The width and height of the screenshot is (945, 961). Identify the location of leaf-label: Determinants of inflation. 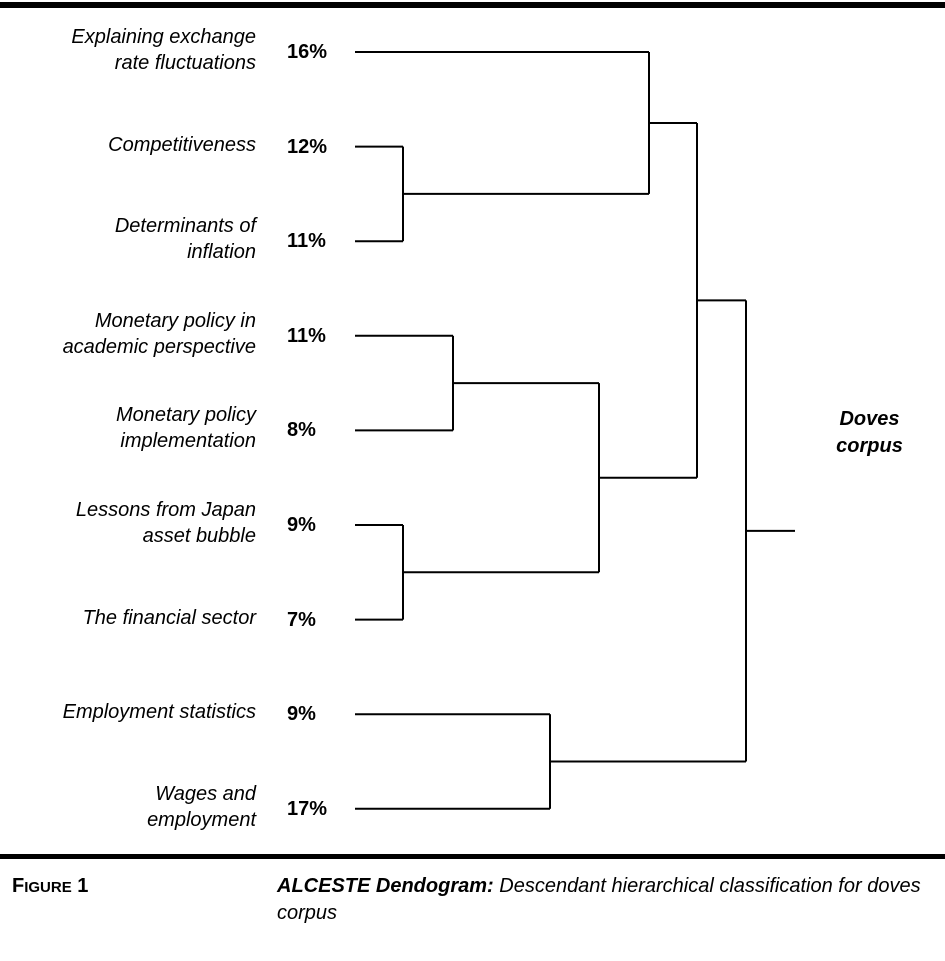
(131, 239).